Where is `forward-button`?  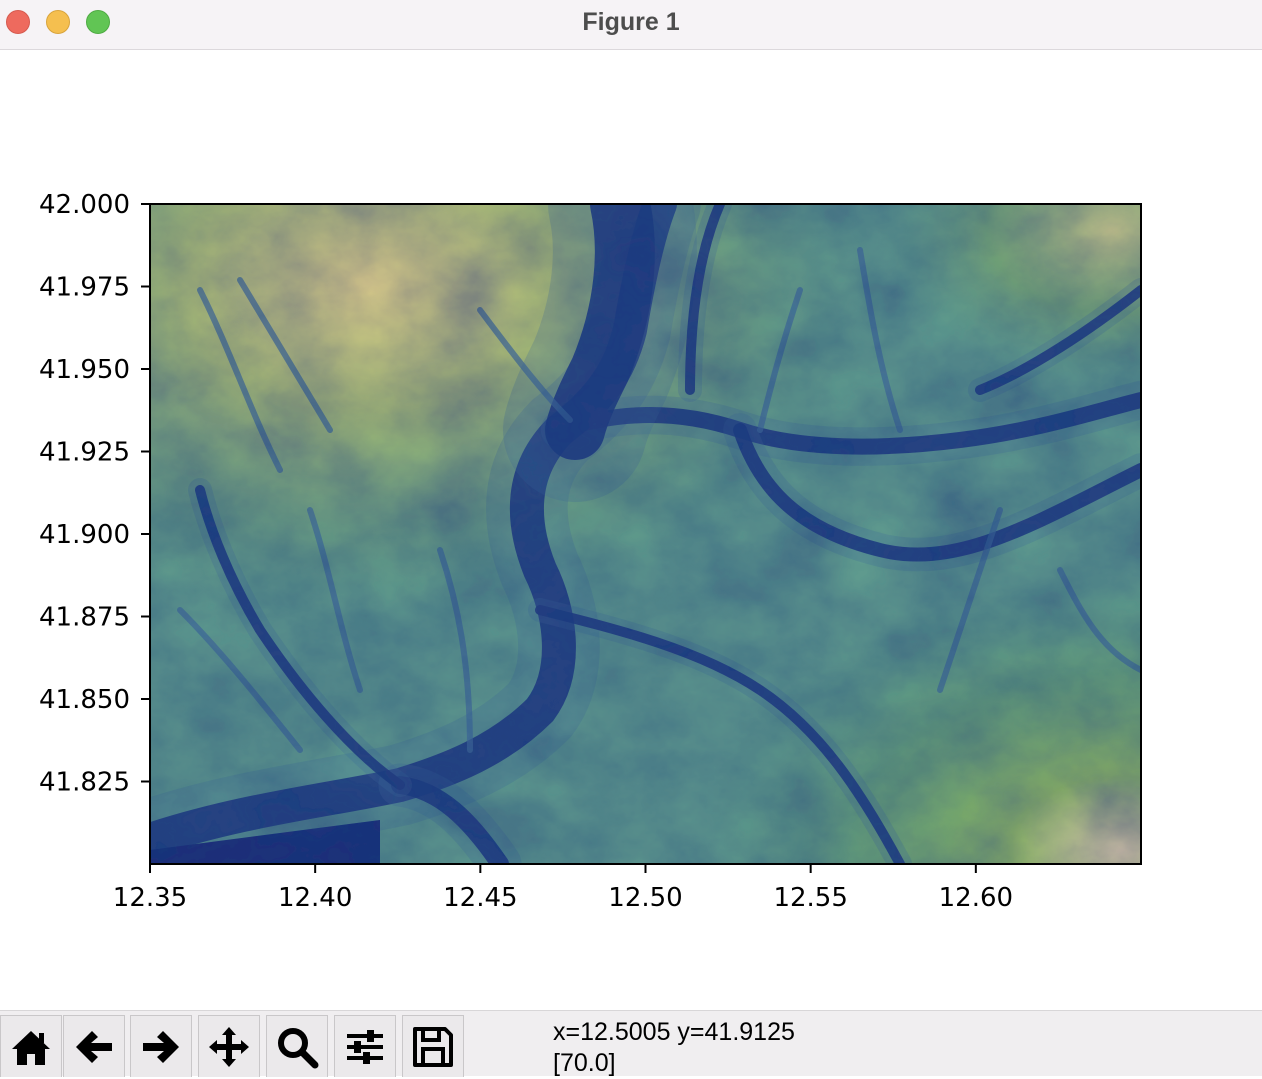 forward-button is located at coordinates (161, 1046).